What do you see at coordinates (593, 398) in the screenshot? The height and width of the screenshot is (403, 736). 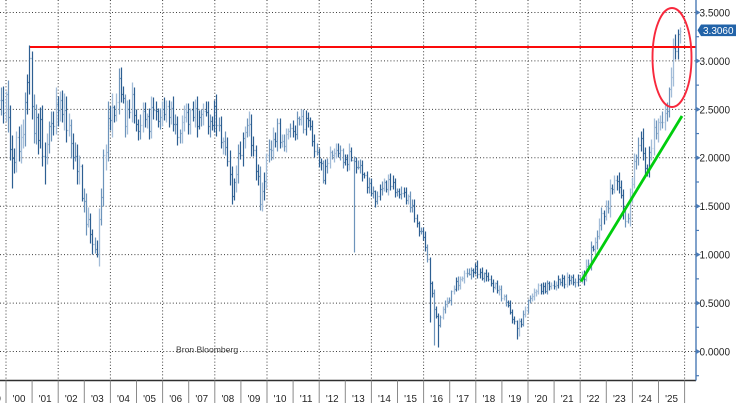 I see `svg-text: '22` at bounding box center [593, 398].